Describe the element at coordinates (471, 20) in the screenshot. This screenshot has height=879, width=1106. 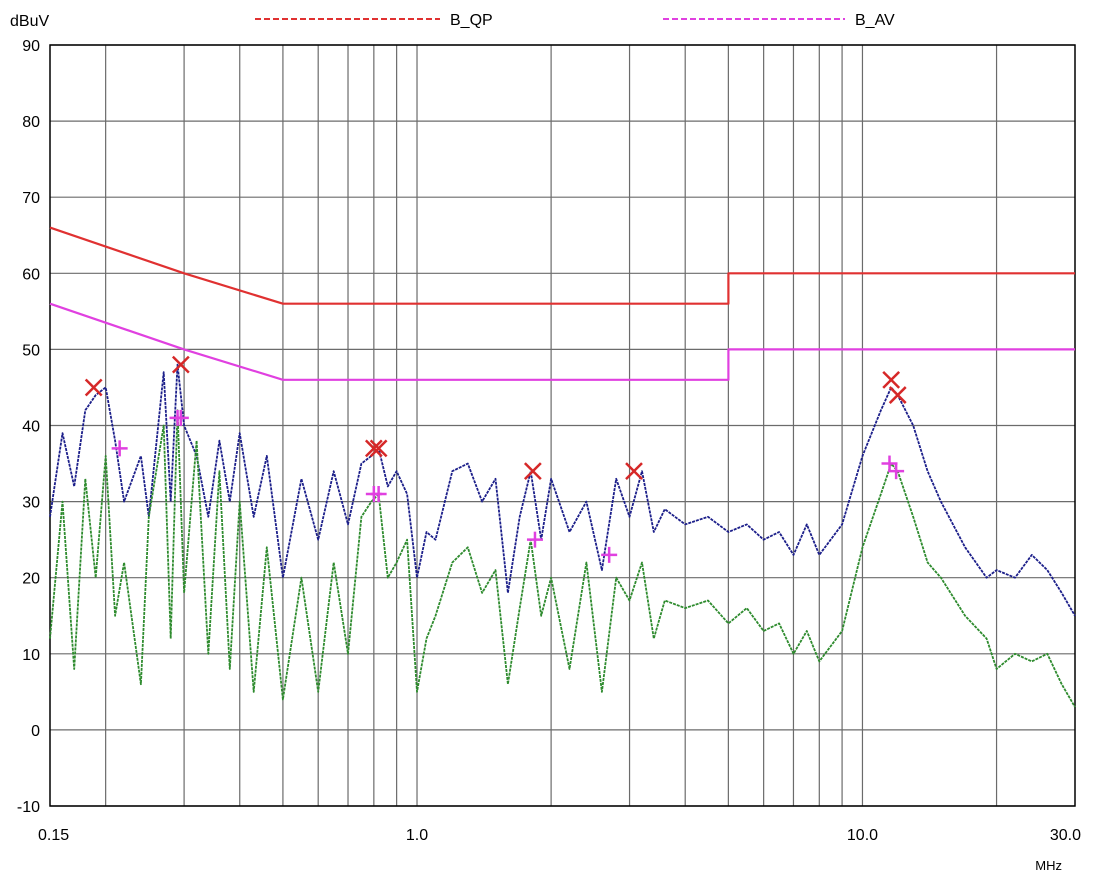
I see `legend-label-b-qp: B_QP` at that location.